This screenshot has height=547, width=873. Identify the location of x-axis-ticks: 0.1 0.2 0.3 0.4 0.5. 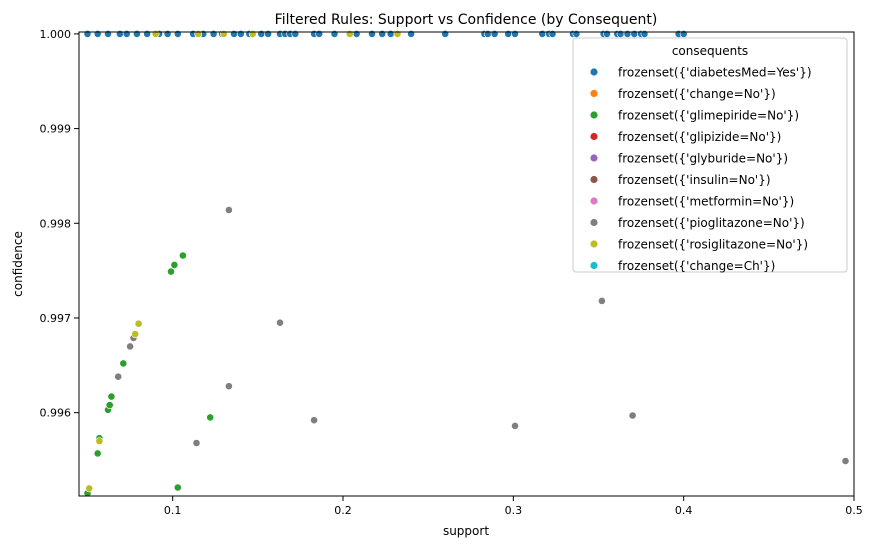
(513, 506).